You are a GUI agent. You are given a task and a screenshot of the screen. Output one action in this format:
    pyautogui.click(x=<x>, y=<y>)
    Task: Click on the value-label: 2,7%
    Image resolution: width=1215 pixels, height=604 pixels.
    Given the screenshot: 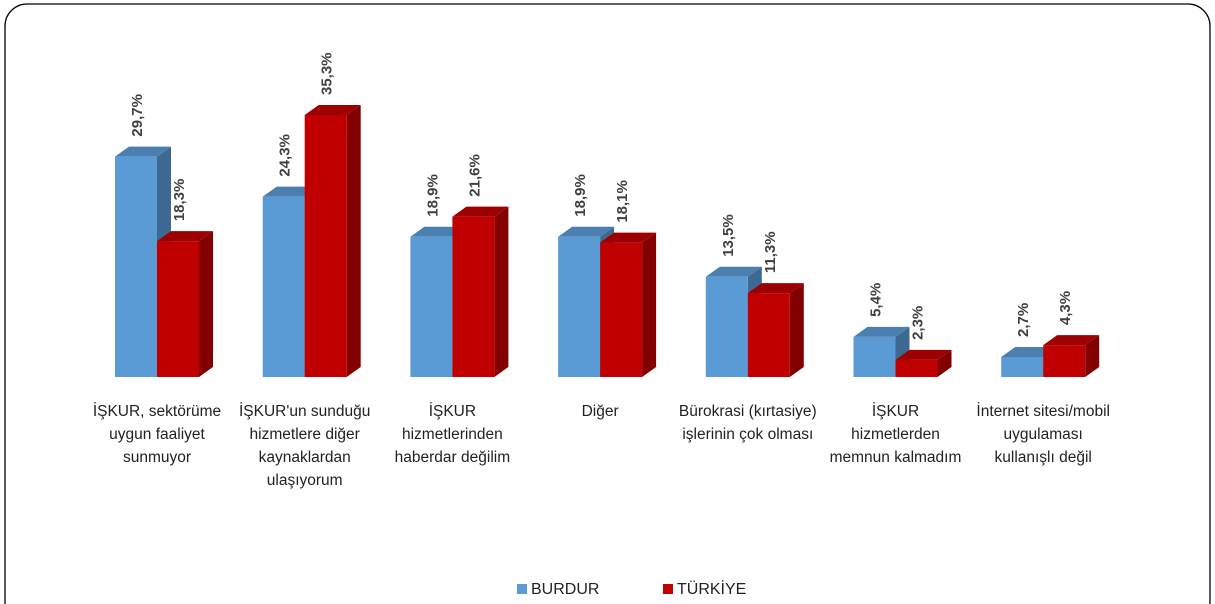 What is the action you would take?
    pyautogui.click(x=1023, y=320)
    